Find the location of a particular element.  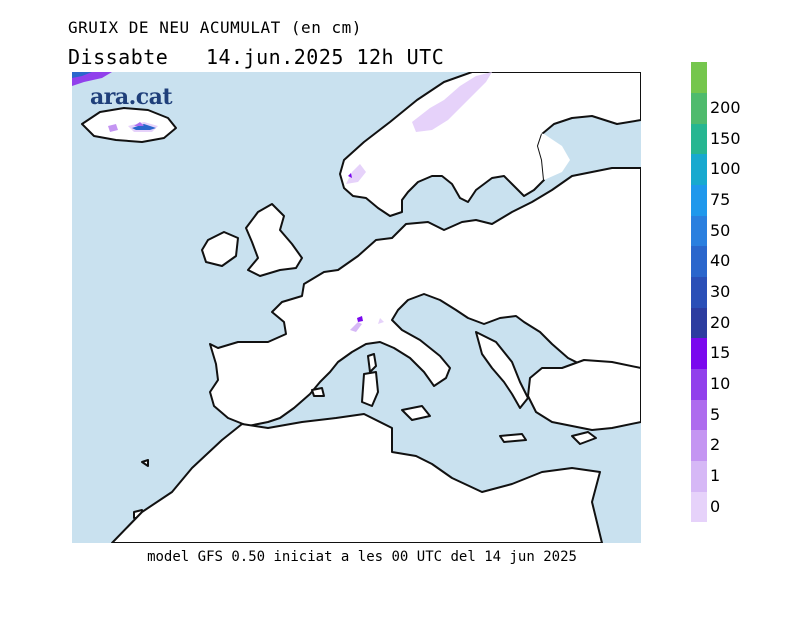

land-ireland is located at coordinates (220, 249).